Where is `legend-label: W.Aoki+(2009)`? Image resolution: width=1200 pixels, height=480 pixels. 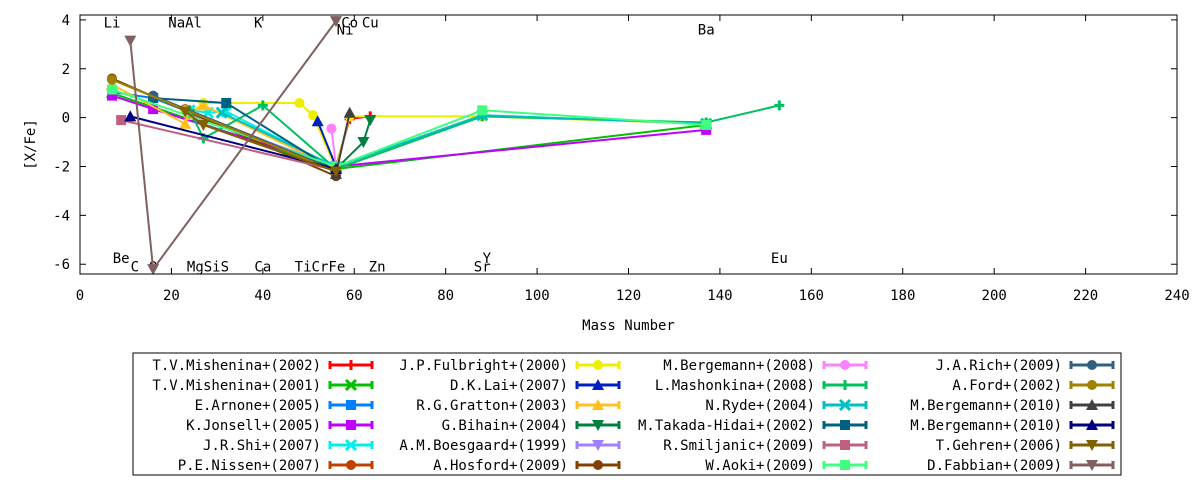
legend-label: W.Aoki+(2009) is located at coordinates (760, 466).